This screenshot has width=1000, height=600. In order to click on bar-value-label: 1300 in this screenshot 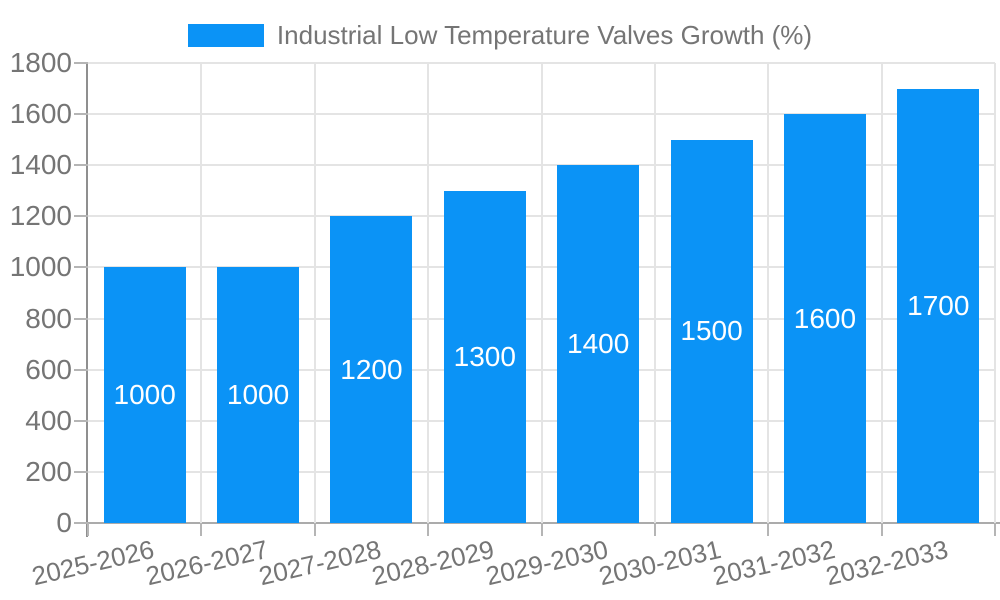, I will do `click(484, 356)`.